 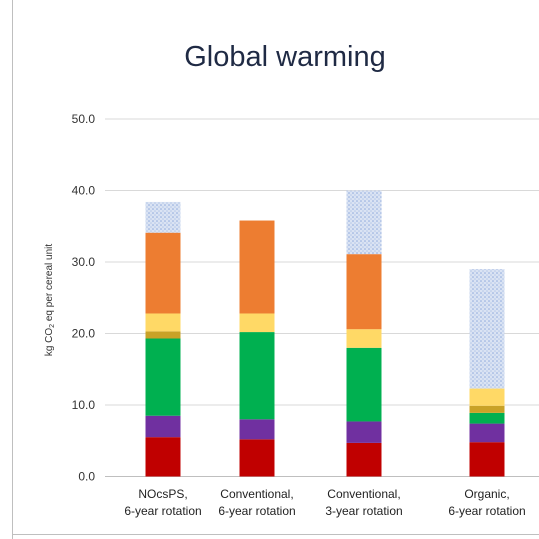 What do you see at coordinates (162, 494) in the screenshot?
I see `category-label-line1: NOcsPS,` at bounding box center [162, 494].